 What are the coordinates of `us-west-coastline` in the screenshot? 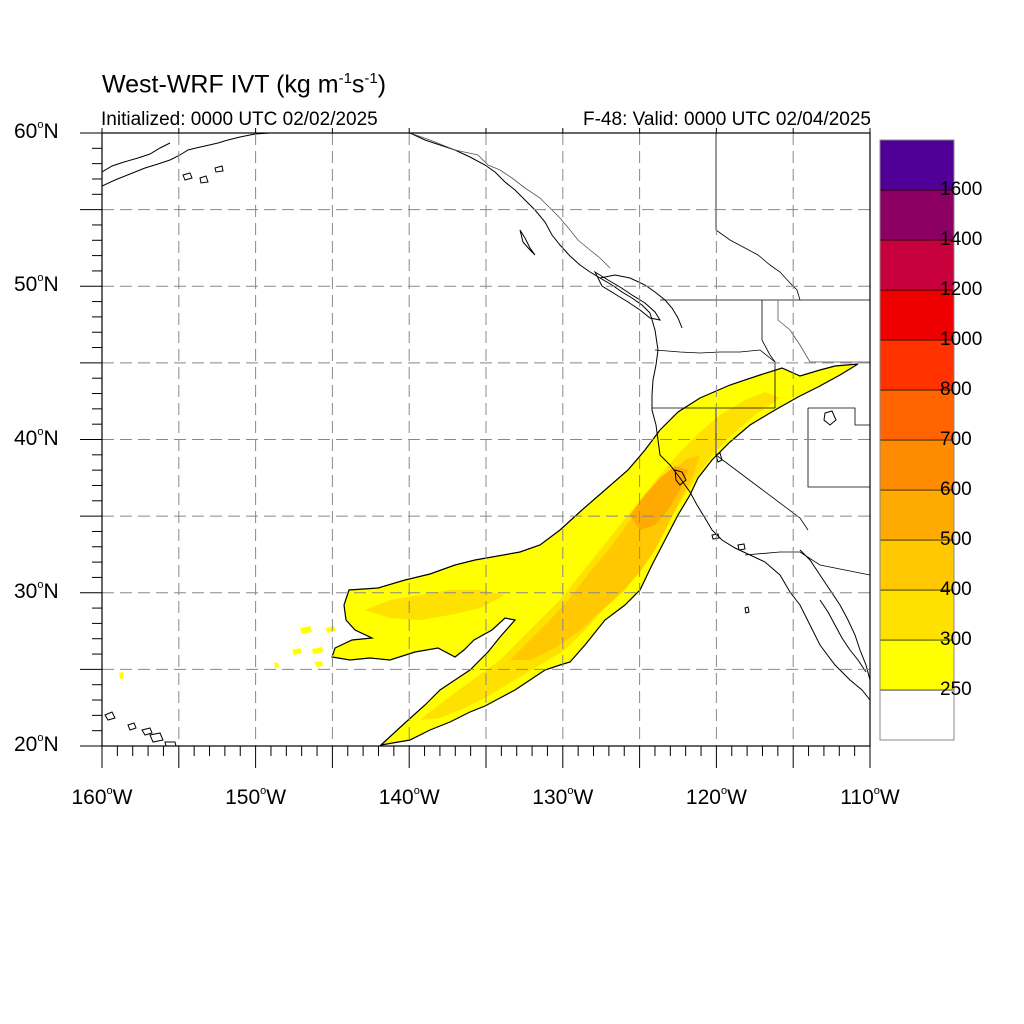 It's located at (759, 506).